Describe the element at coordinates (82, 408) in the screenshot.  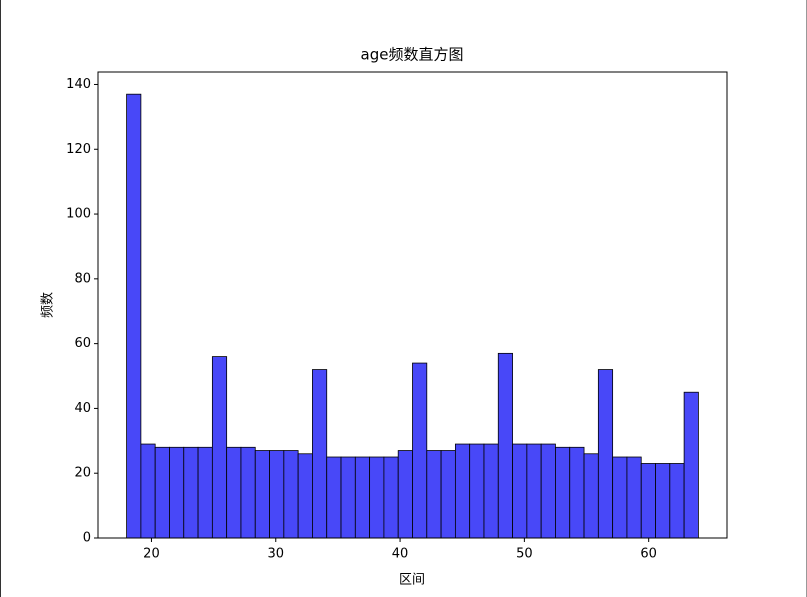
I see `y-tick-label: 40` at that location.